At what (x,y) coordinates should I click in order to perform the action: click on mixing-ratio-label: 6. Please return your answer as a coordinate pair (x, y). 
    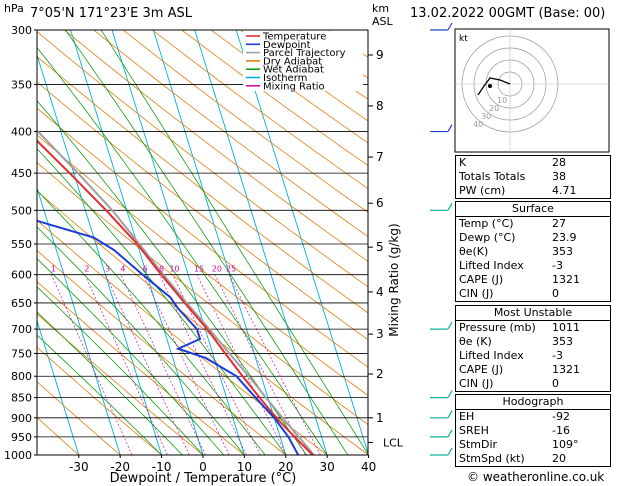
    Looking at the image, I should click on (145, 269).